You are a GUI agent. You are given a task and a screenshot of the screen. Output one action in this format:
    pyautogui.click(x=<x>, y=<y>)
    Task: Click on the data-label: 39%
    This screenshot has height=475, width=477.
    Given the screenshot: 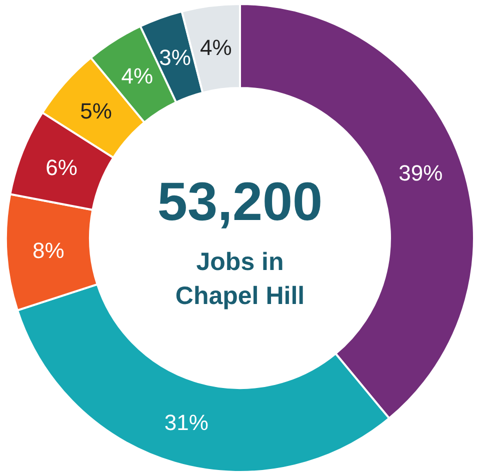 What is the action you would take?
    pyautogui.click(x=420, y=173)
    